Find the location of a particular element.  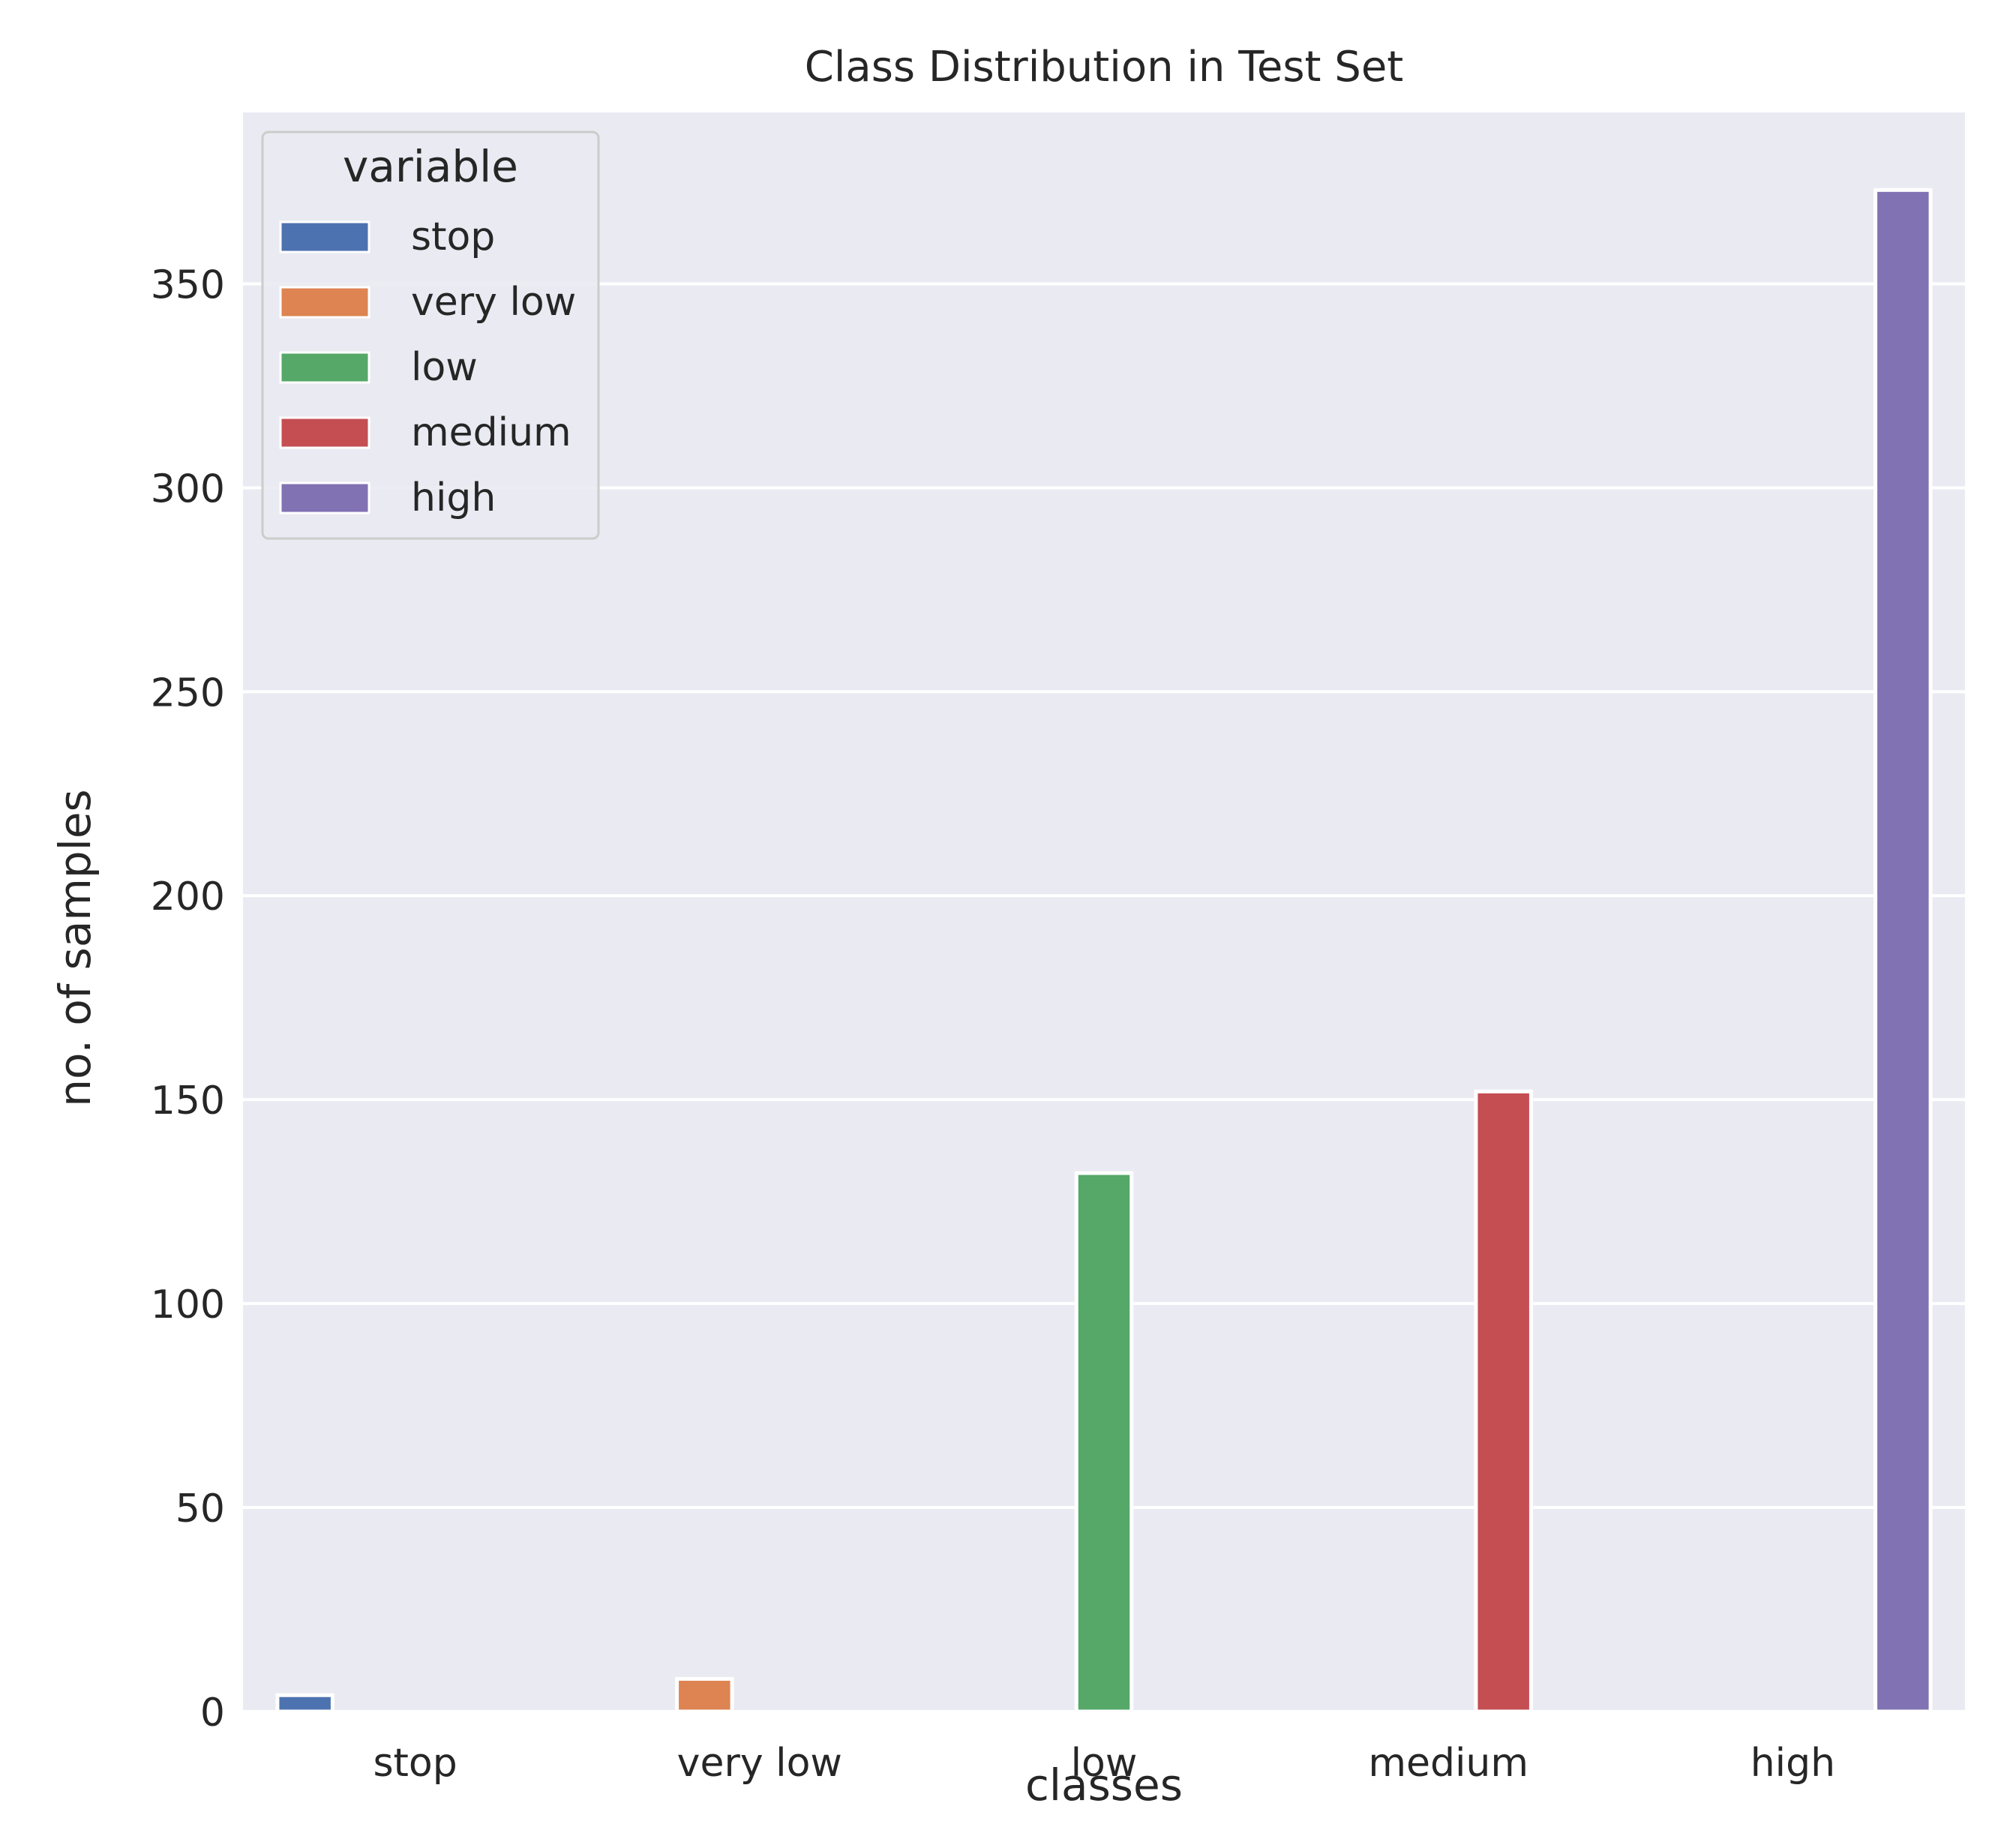

x-tick-label: high is located at coordinates (1792, 1763).